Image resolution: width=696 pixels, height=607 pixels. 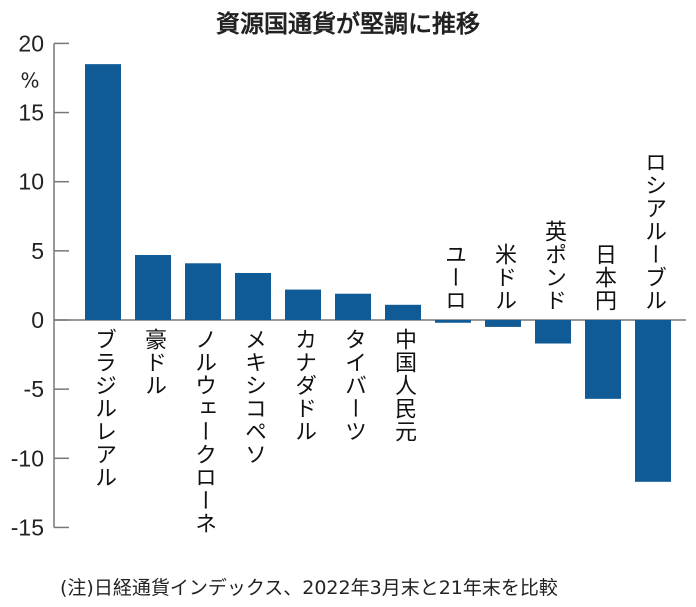 I want to click on category-label: 英ポンド, so click(x=553, y=266).